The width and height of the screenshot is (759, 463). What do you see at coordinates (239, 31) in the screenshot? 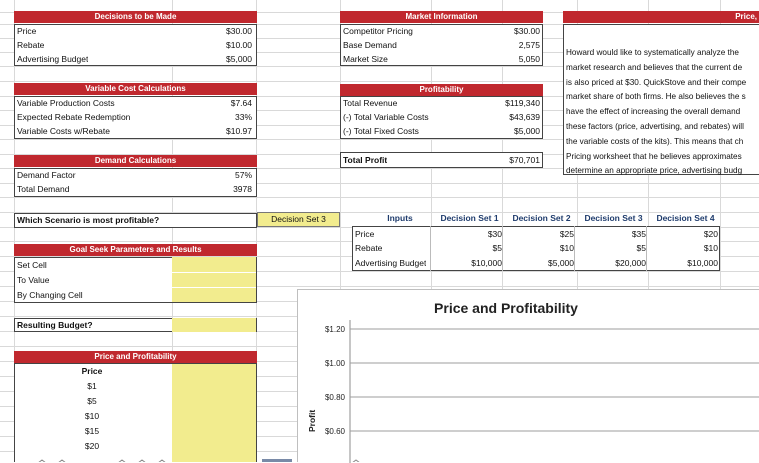
I see `decisions-value-price: $30.00` at bounding box center [239, 31].